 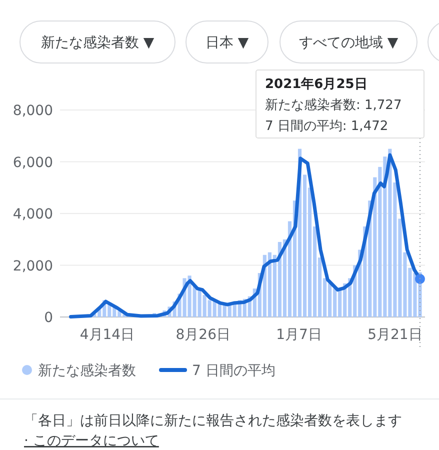 What do you see at coordinates (203, 335) in the screenshot?
I see `x-tick-label: 8月26日` at bounding box center [203, 335].